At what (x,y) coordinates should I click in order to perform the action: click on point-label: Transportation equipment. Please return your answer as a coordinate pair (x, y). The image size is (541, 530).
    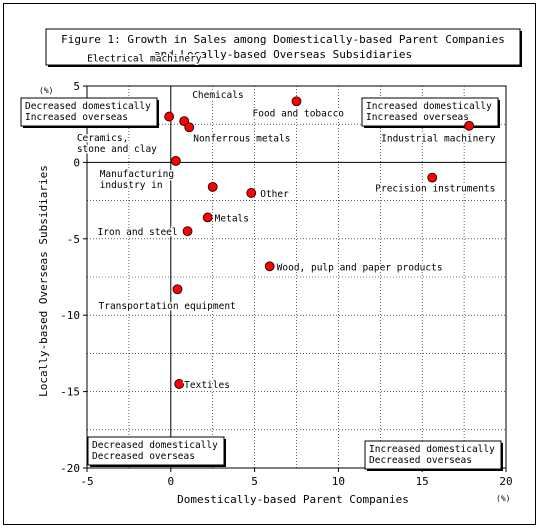
    Looking at the image, I should click on (167, 306).